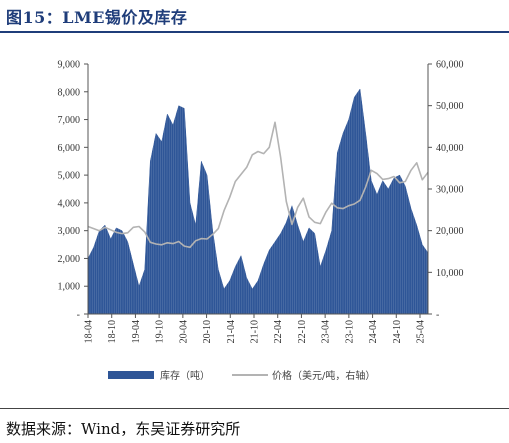  Describe the element at coordinates (69, 148) in the screenshot. I see `left-tick-label: 6,000` at that location.